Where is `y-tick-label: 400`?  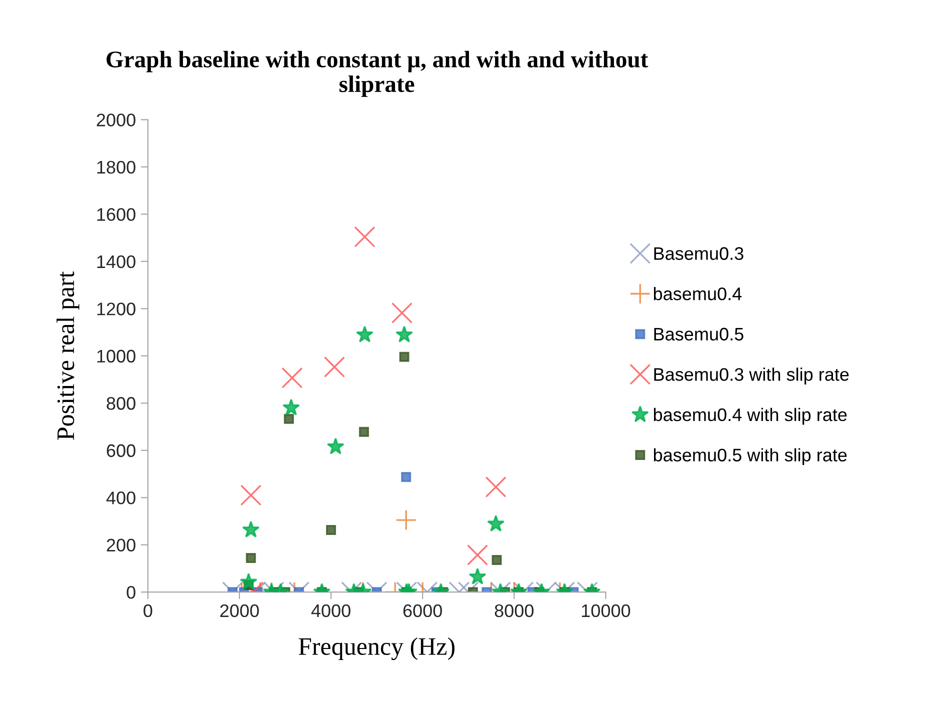
y-tick-label: 400 is located at coordinates (121, 498).